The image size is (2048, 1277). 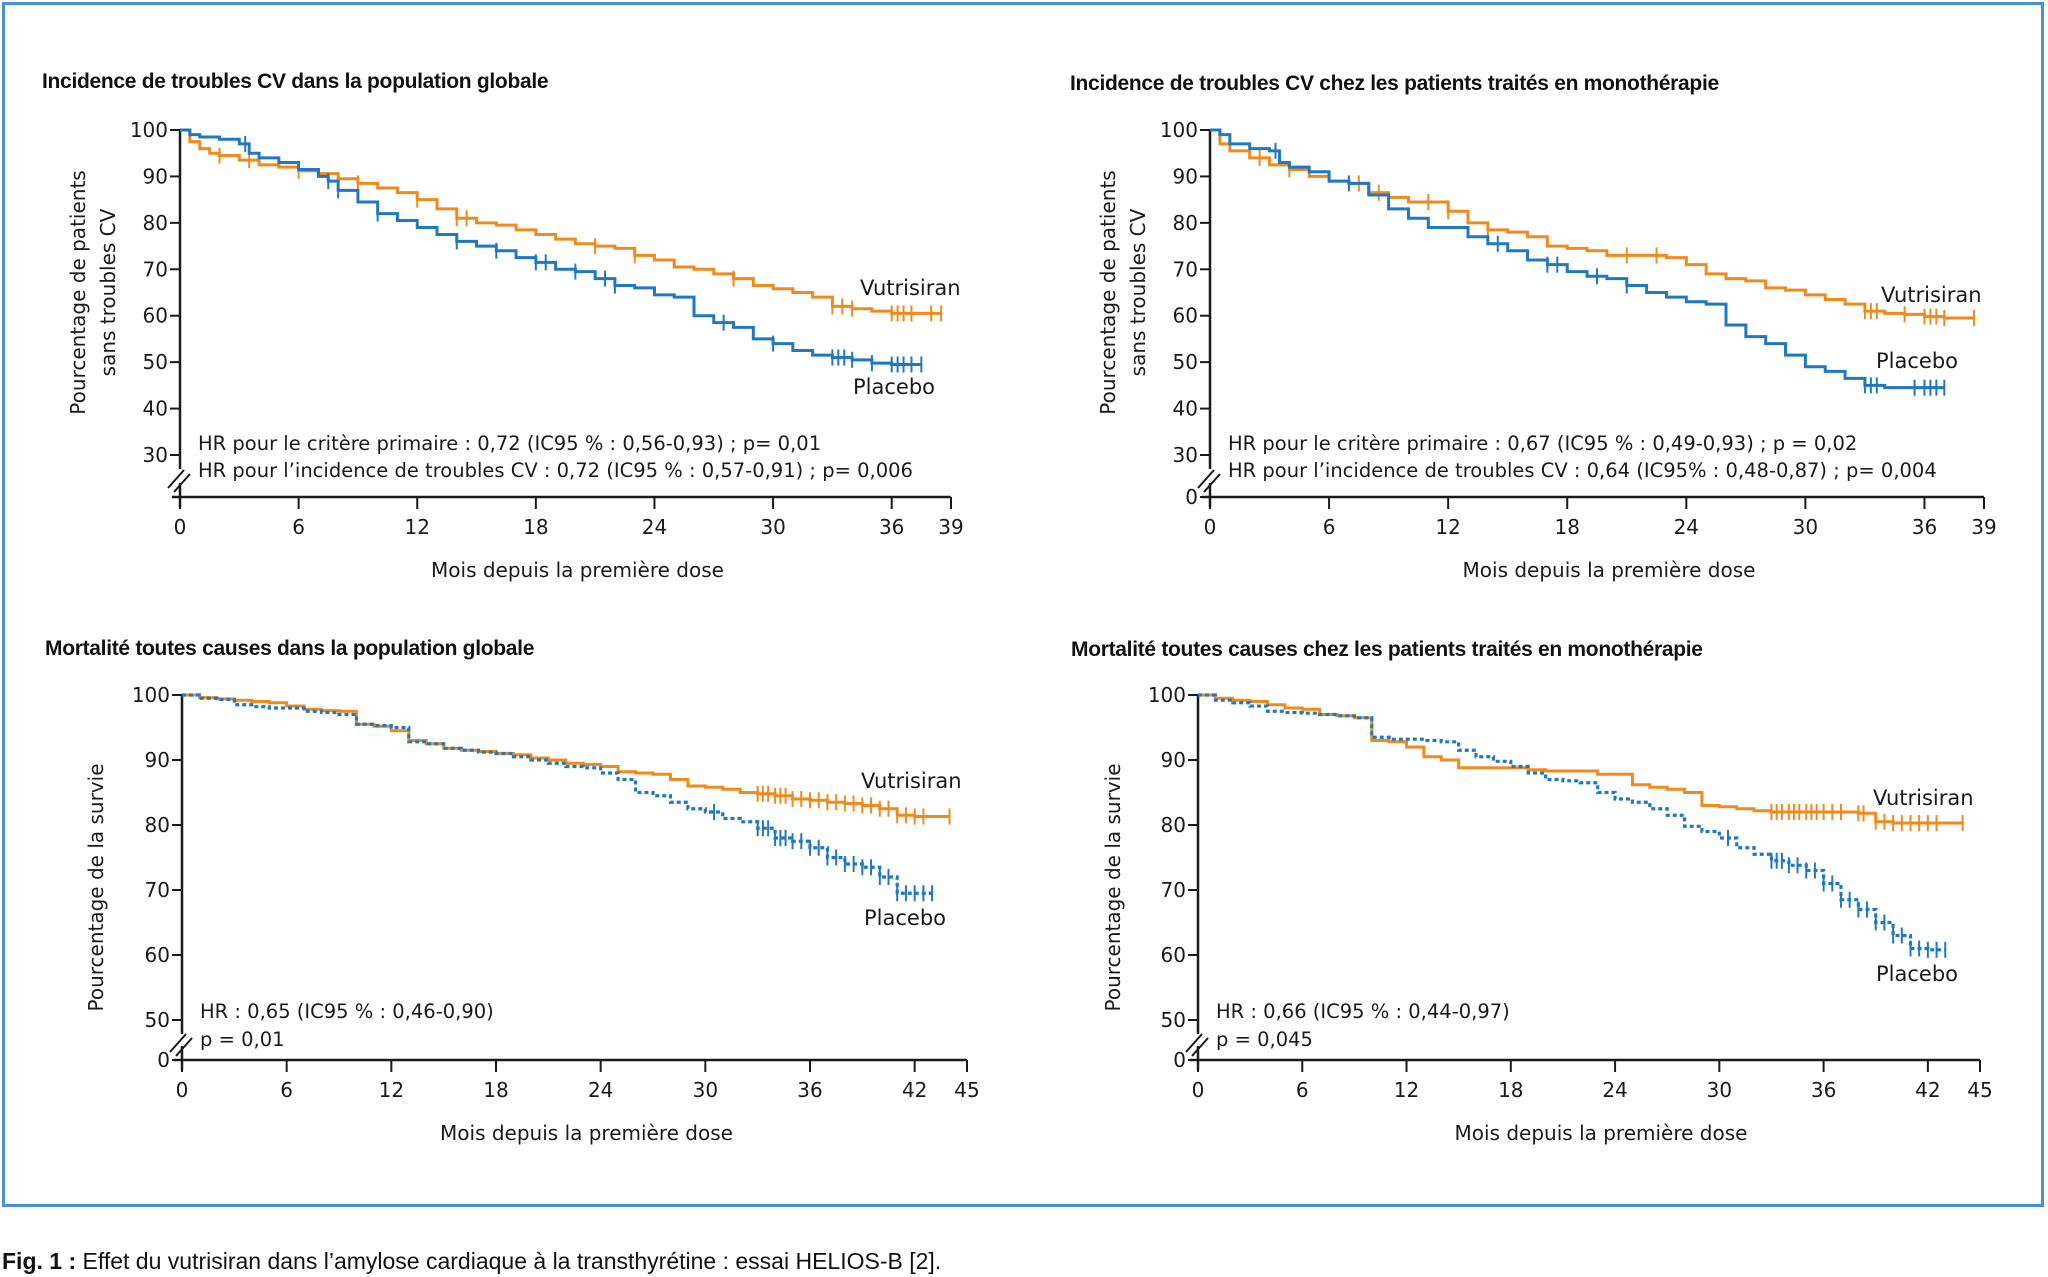 I want to click on hr-annotation: HR : 0,65 (IC95 % : 0,46-0,90), so click(x=347, y=1011).